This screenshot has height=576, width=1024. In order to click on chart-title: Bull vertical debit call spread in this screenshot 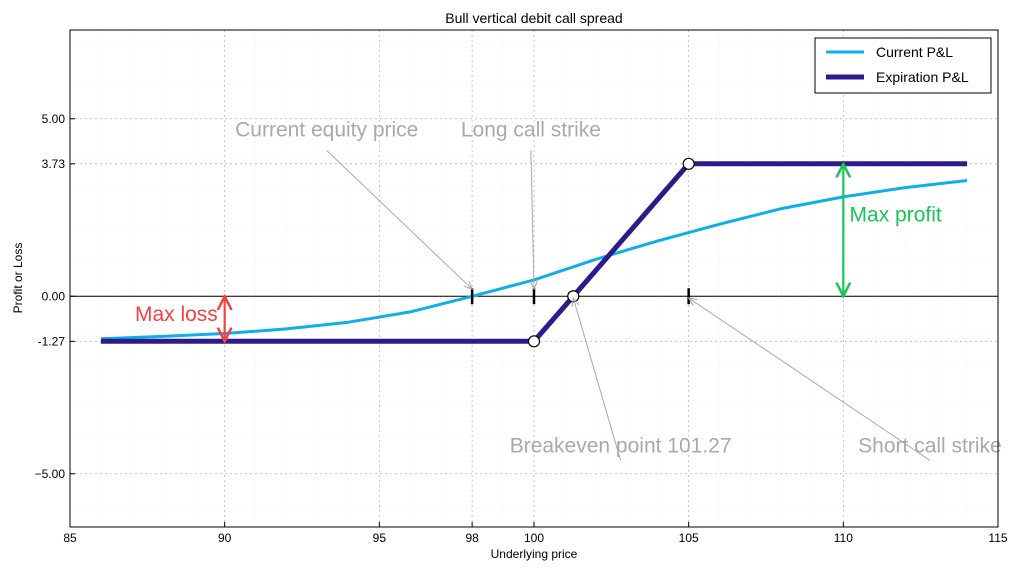, I will do `click(533, 18)`.